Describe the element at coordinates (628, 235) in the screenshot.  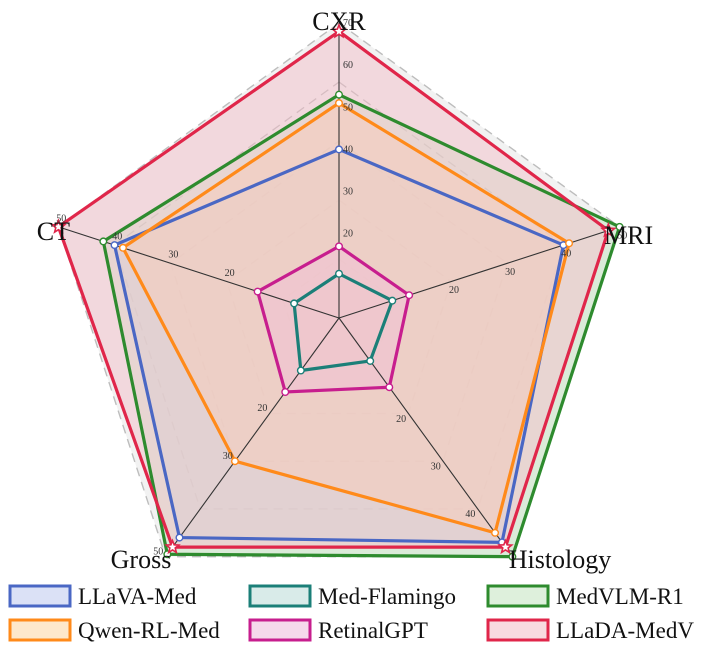
I see `axis-label-mri: MRI` at that location.